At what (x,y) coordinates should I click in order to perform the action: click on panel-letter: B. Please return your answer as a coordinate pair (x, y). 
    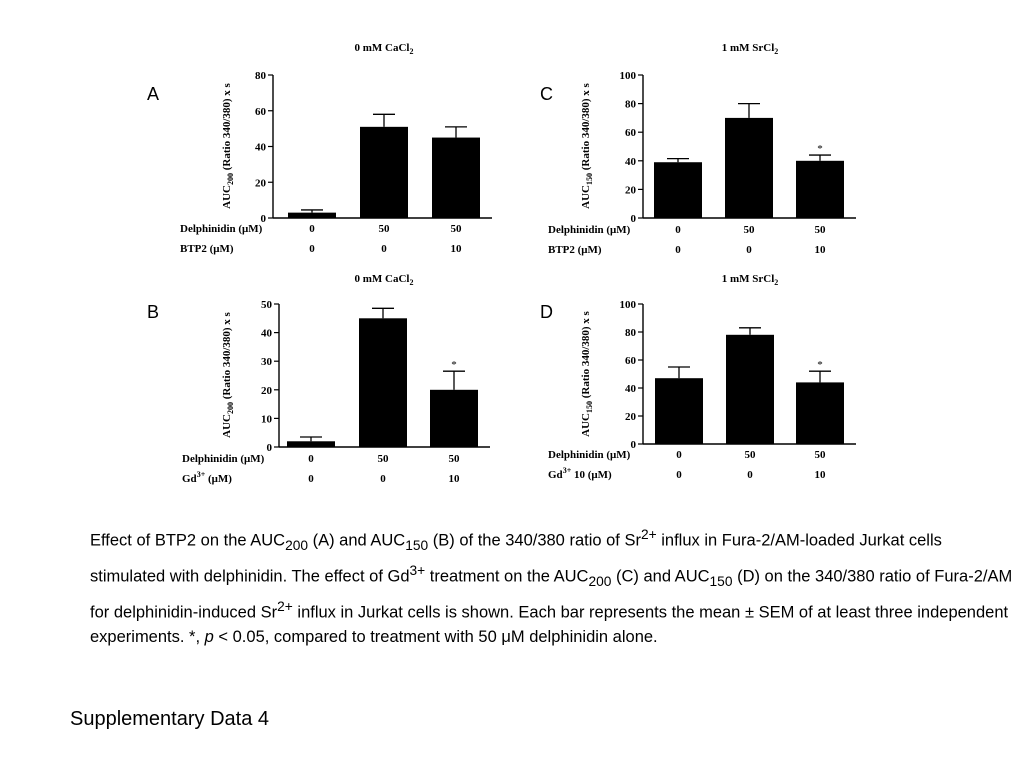
    Looking at the image, I should click on (153, 312).